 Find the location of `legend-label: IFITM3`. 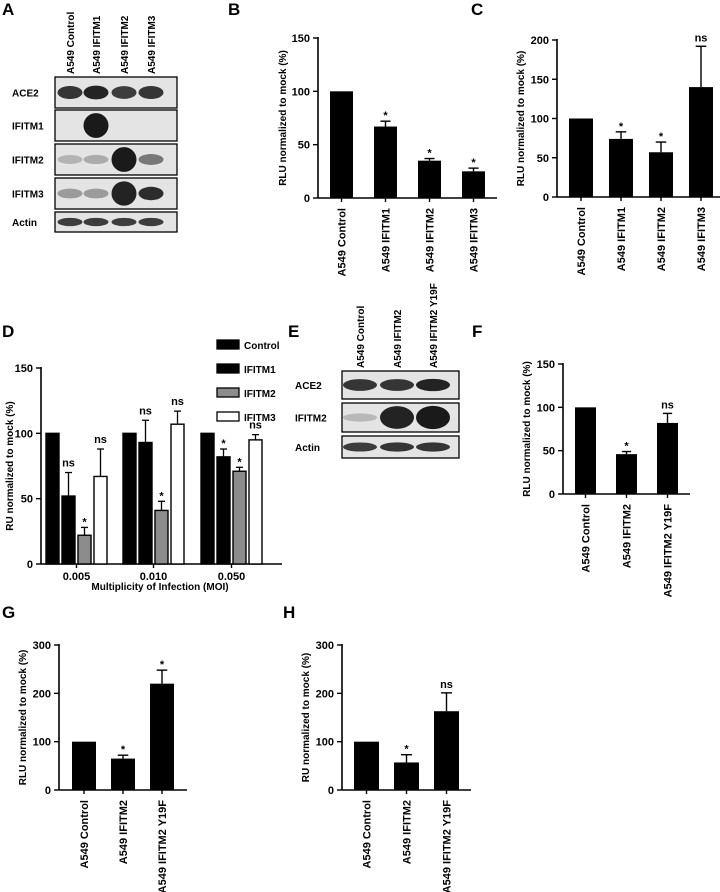

legend-label: IFITM3 is located at coordinates (260, 418).